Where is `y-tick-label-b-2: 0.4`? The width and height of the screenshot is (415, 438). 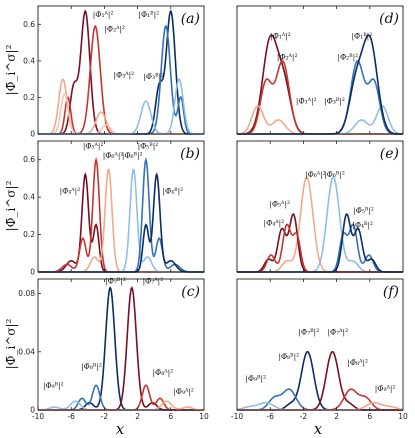
y-tick-label-b-2: 0.4 is located at coordinates (29, 197).